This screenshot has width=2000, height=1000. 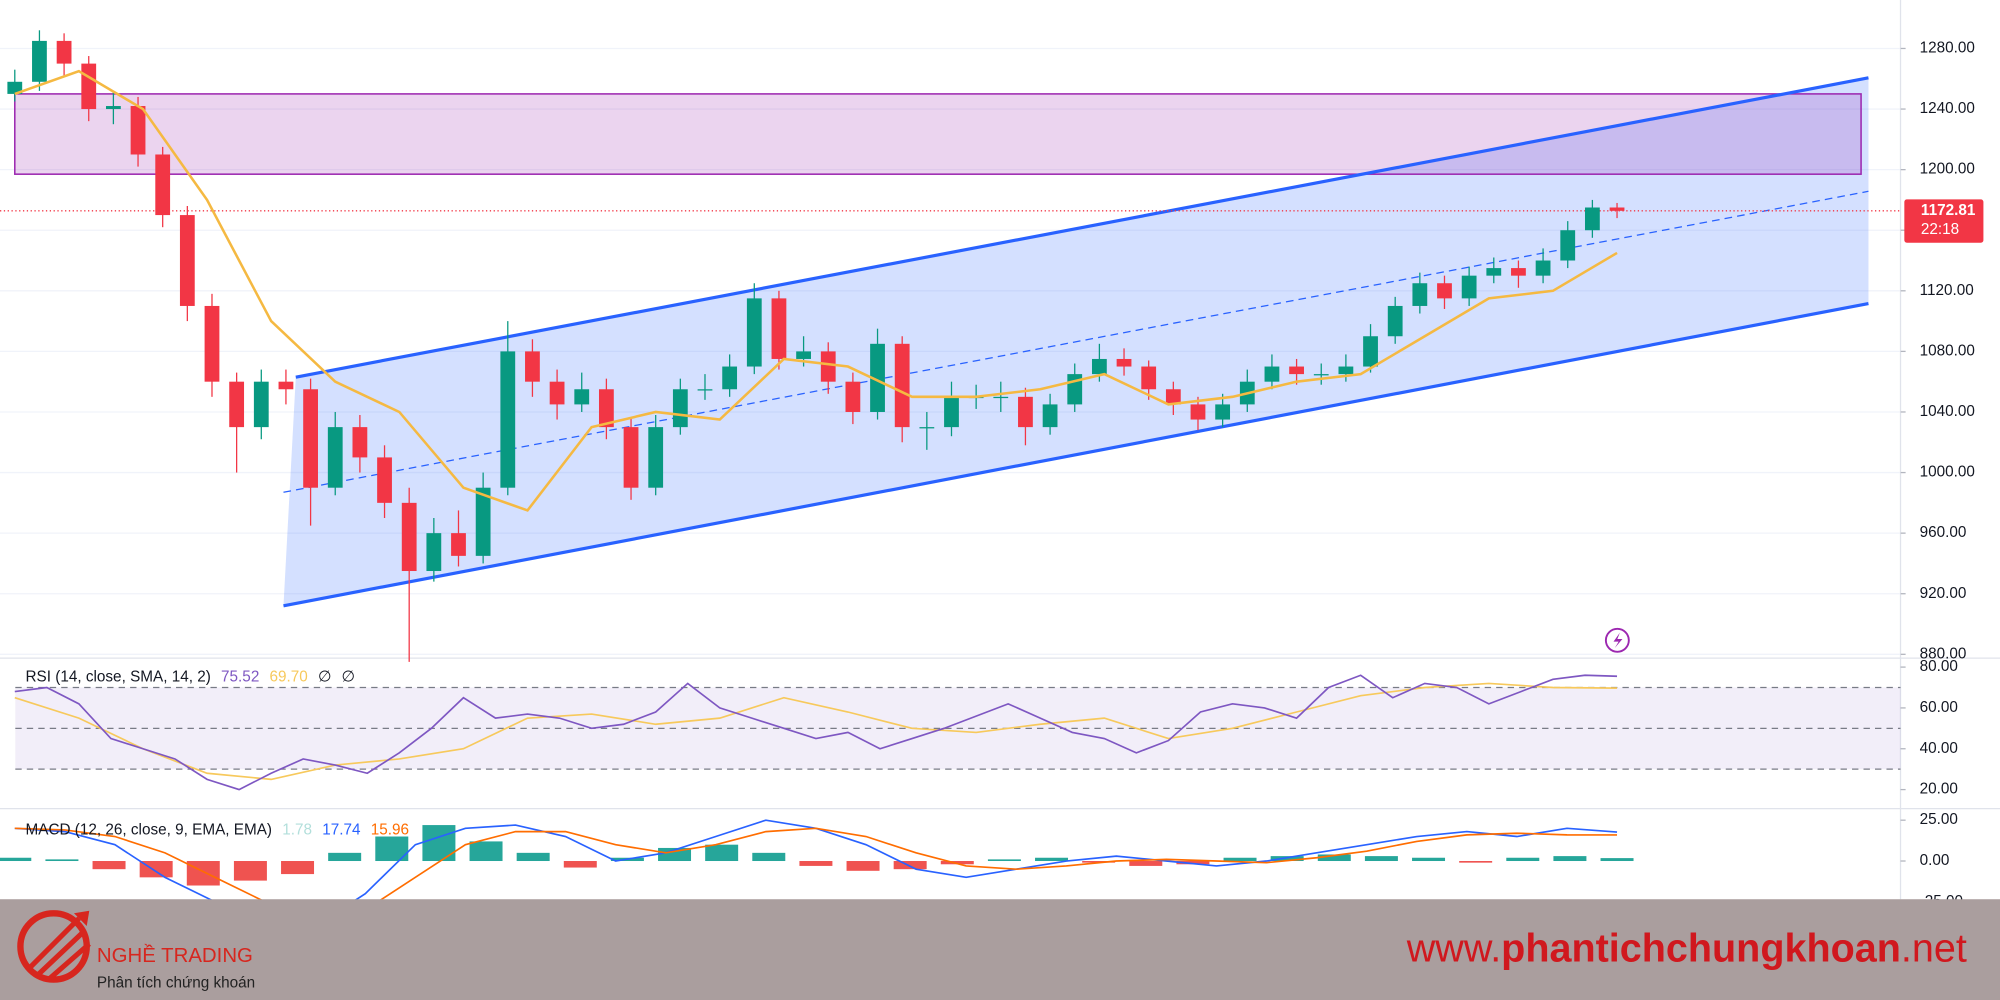 I want to click on y-tick-label: 0.00, so click(x=1935, y=860).